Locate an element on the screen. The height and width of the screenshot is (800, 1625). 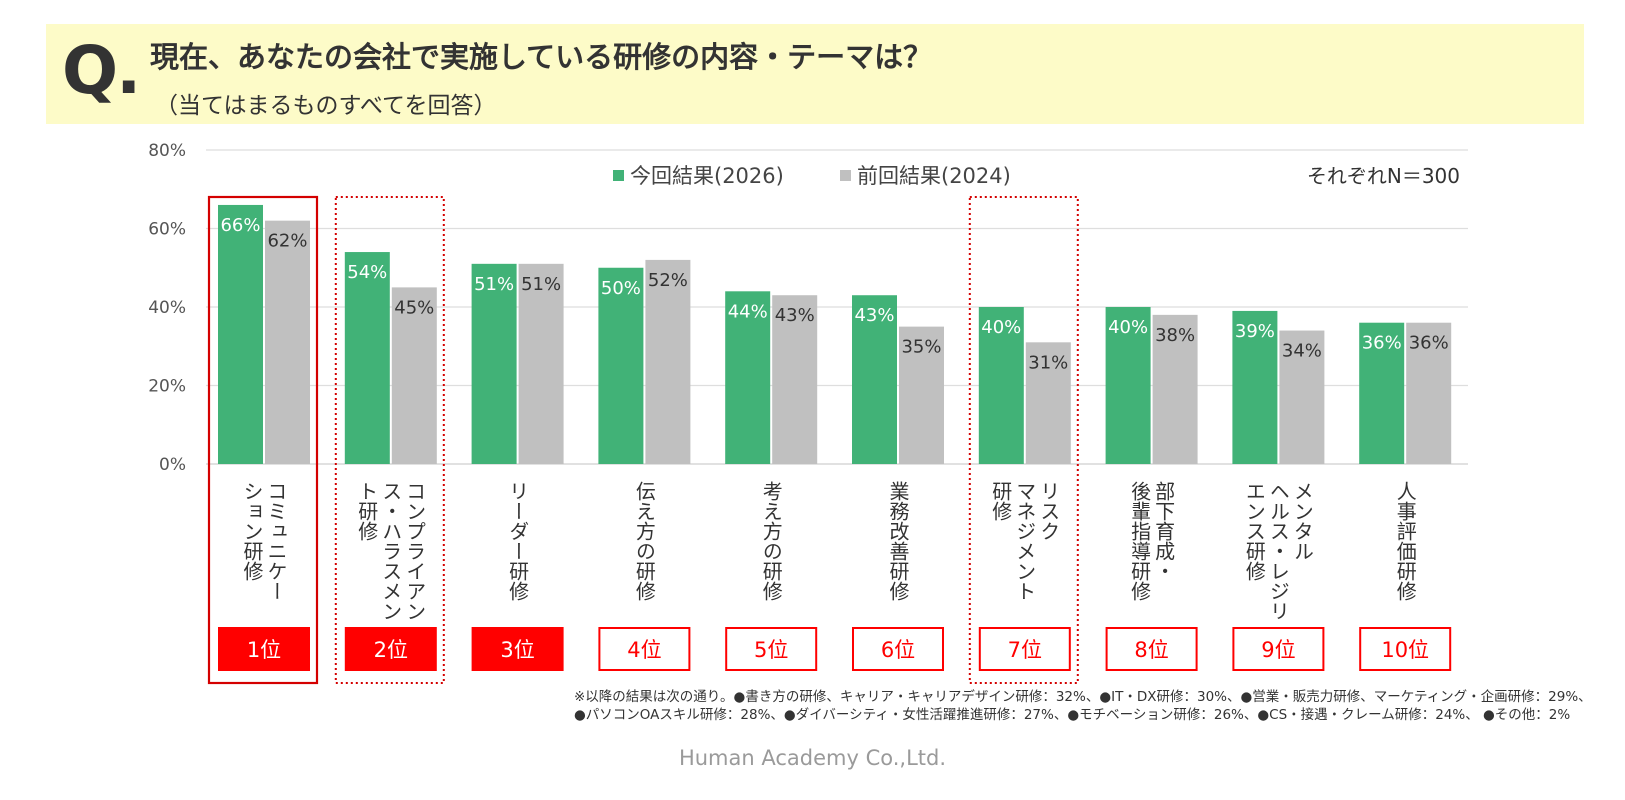
rank-label: 1位 is located at coordinates (264, 650).